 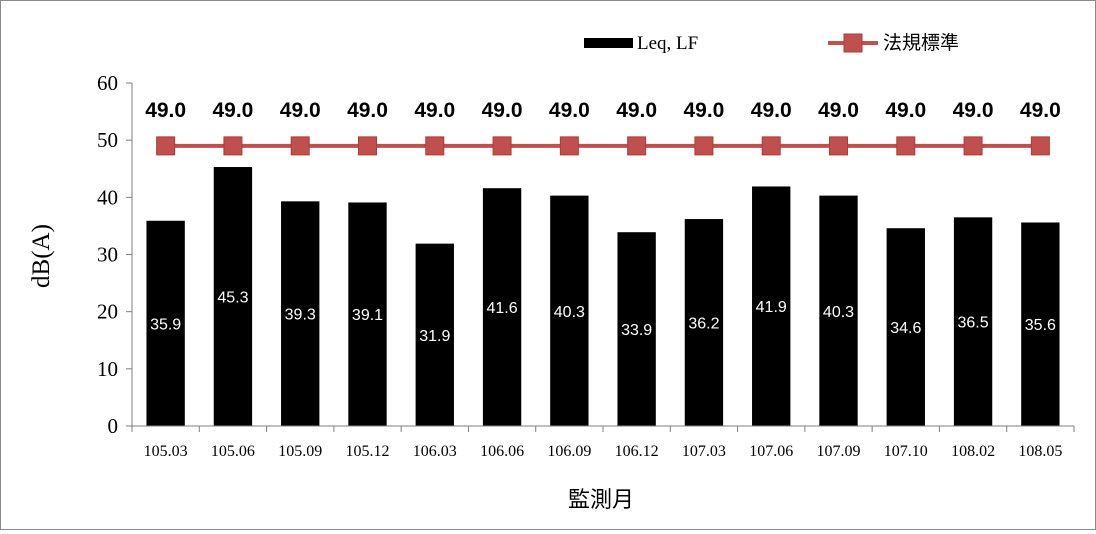 I want to click on bar-value-label: 39.3, so click(x=300, y=315).